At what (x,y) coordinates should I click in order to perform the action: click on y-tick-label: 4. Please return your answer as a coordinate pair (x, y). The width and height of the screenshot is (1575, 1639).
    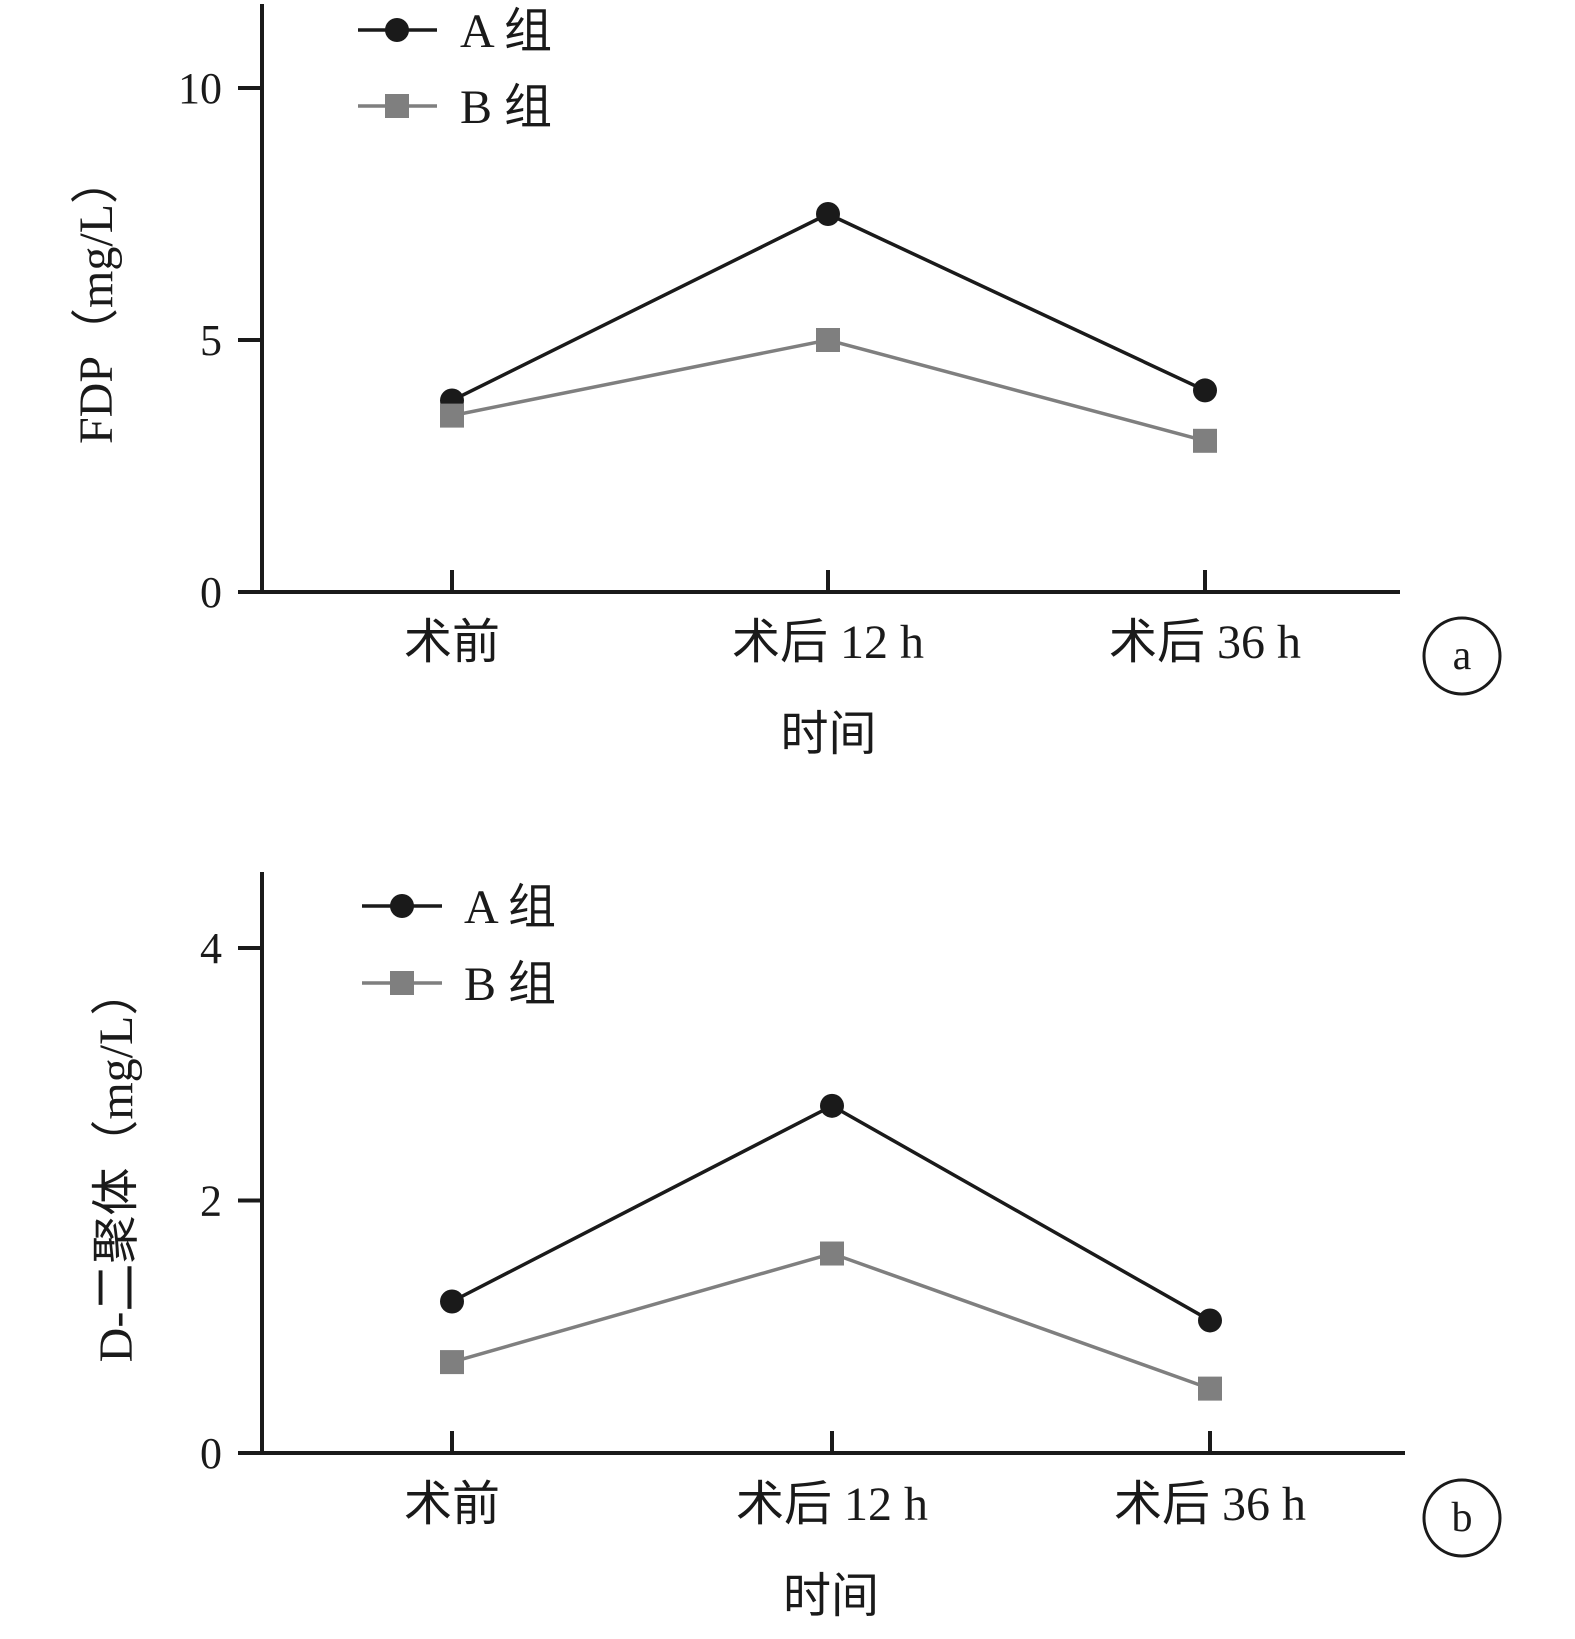
    Looking at the image, I should click on (211, 948).